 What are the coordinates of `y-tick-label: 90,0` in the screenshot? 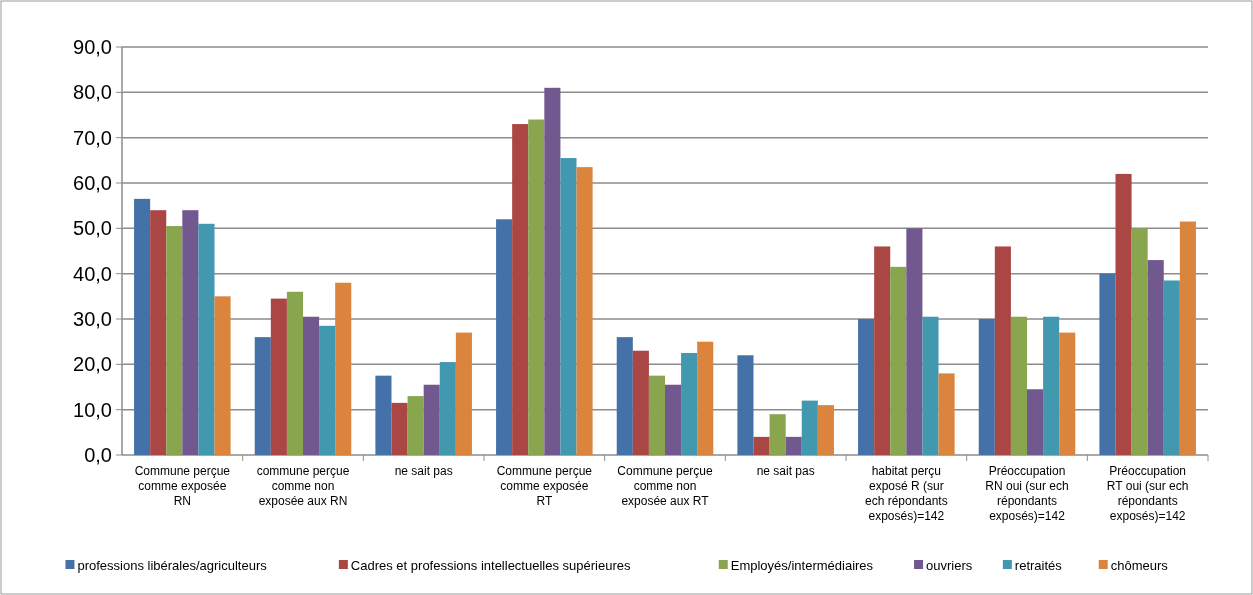 It's located at (92, 47).